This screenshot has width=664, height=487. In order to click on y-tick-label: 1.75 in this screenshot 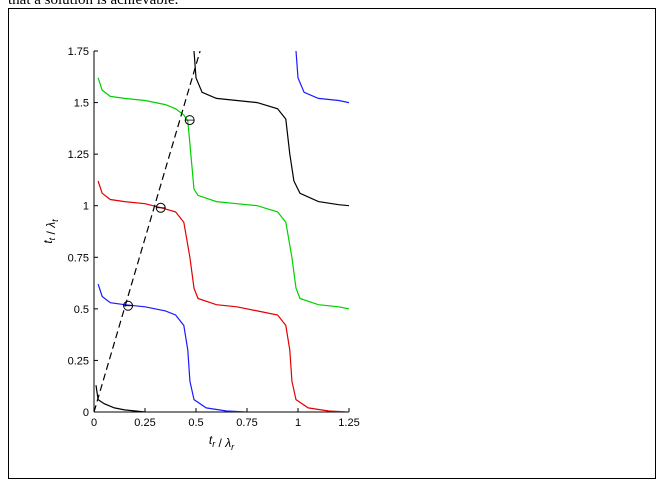, I will do `click(78, 52)`.